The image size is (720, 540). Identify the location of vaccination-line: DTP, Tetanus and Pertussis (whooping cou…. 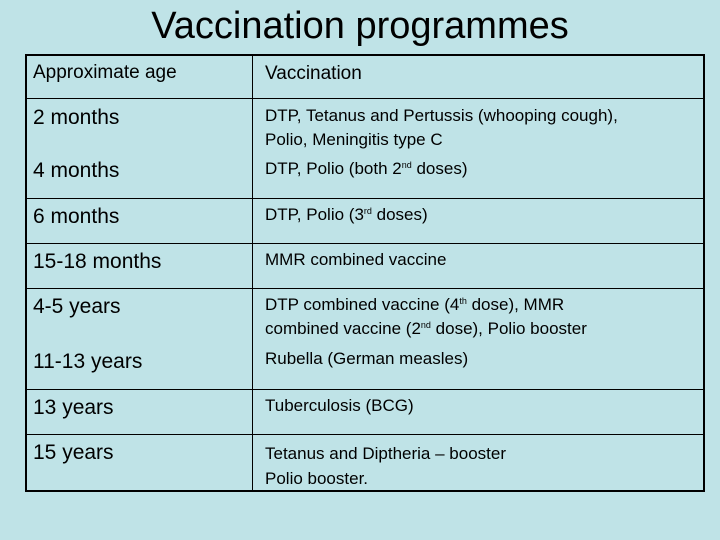
(441, 115).